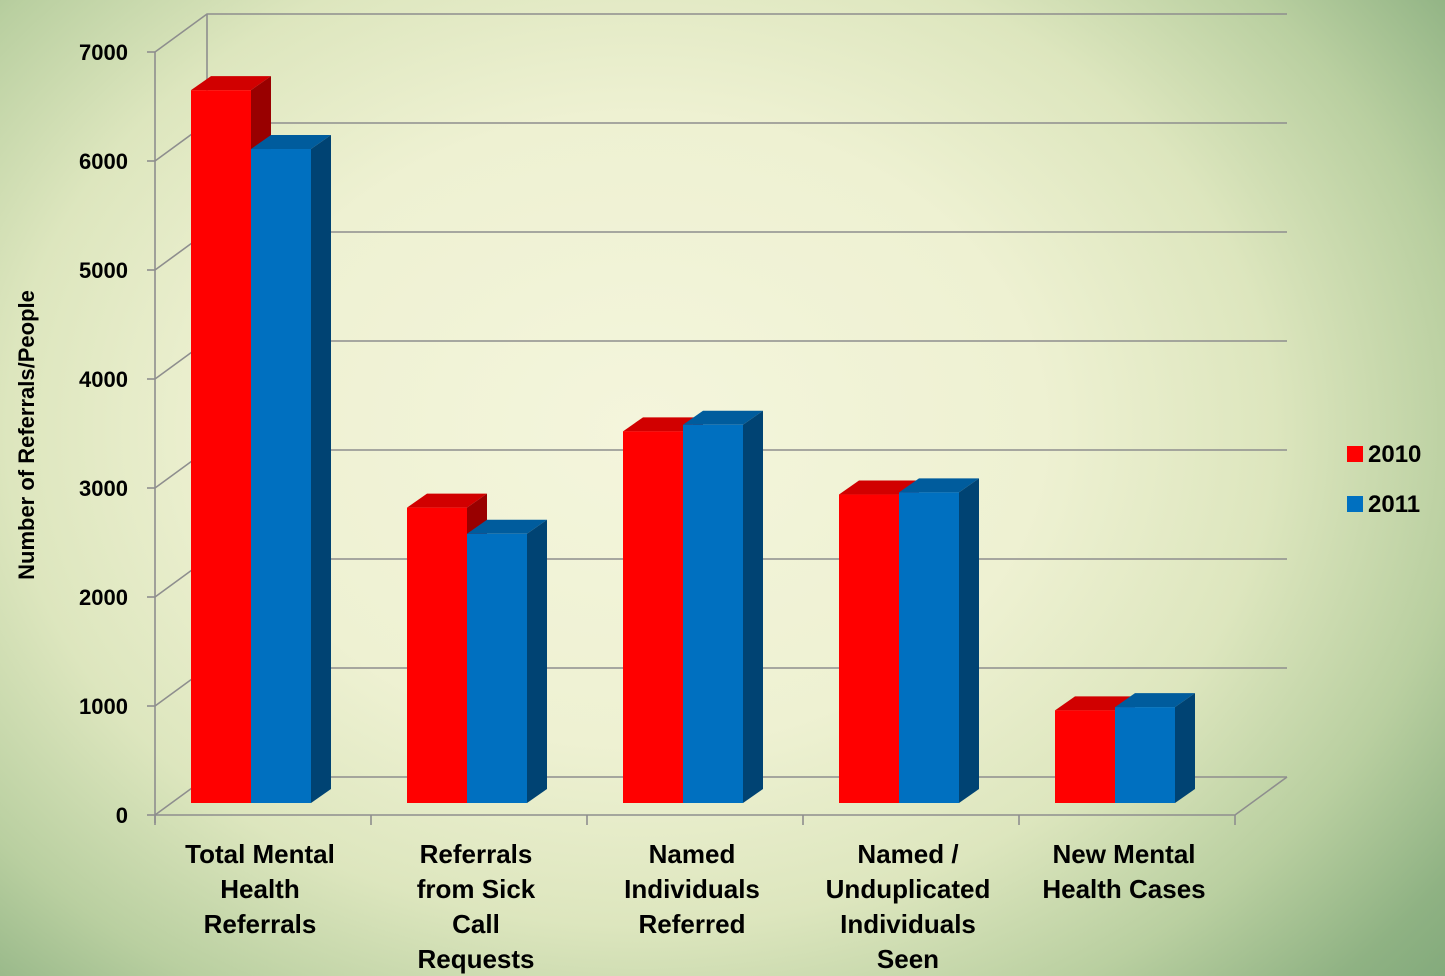  What do you see at coordinates (476, 924) in the screenshot?
I see `x-category-line: Call` at bounding box center [476, 924].